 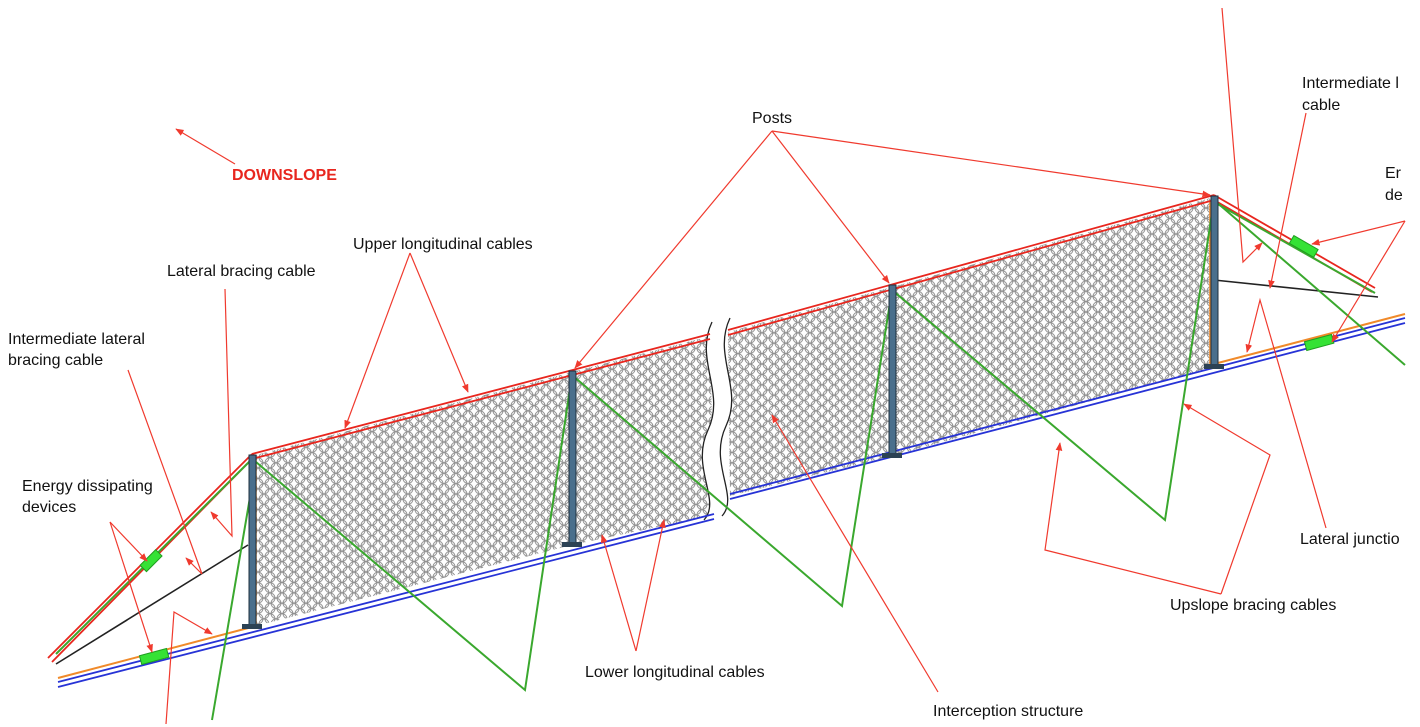 What do you see at coordinates (708, 421) in the screenshot?
I see `cut-line-left` at bounding box center [708, 421].